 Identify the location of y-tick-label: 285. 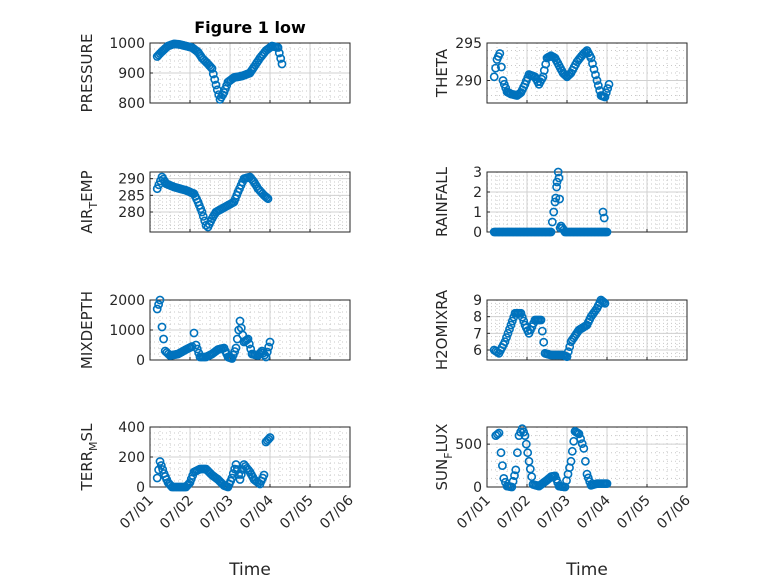
(131, 196).